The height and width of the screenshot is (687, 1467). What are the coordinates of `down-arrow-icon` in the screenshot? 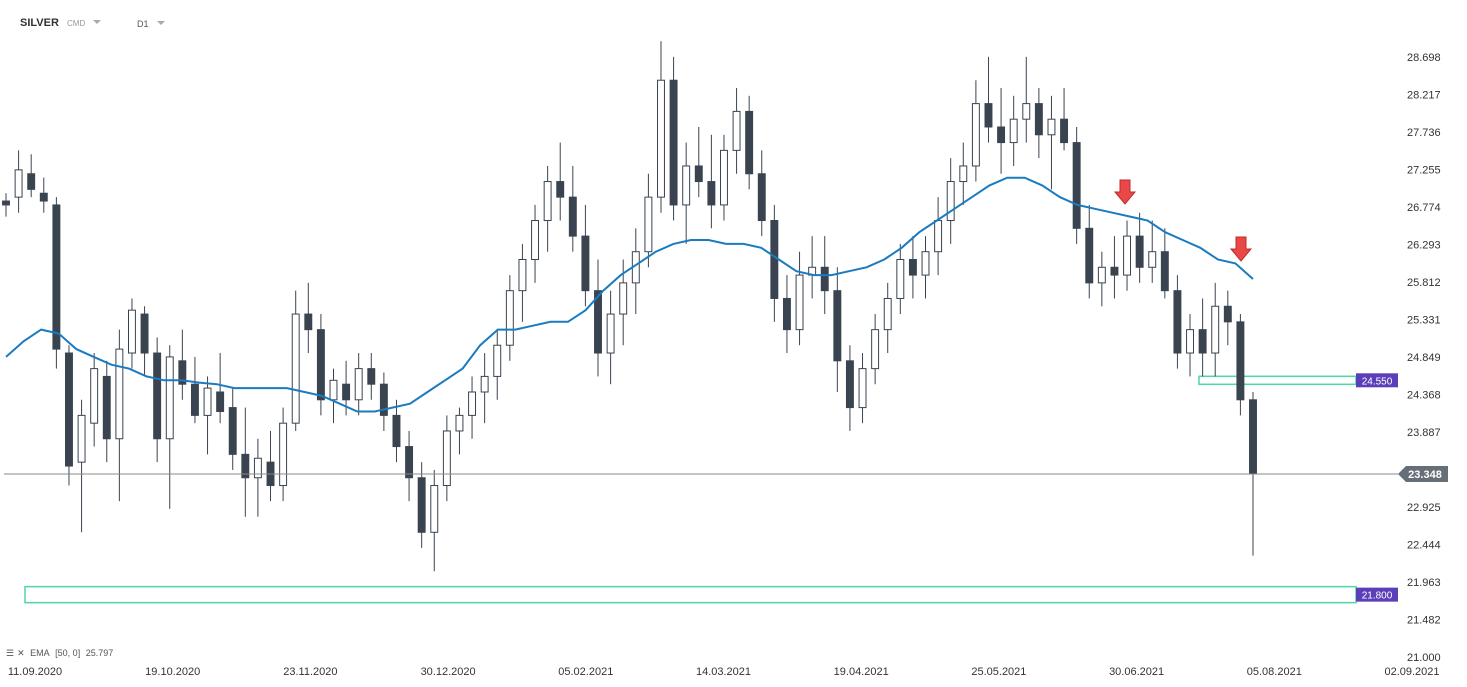 It's located at (1241, 249).